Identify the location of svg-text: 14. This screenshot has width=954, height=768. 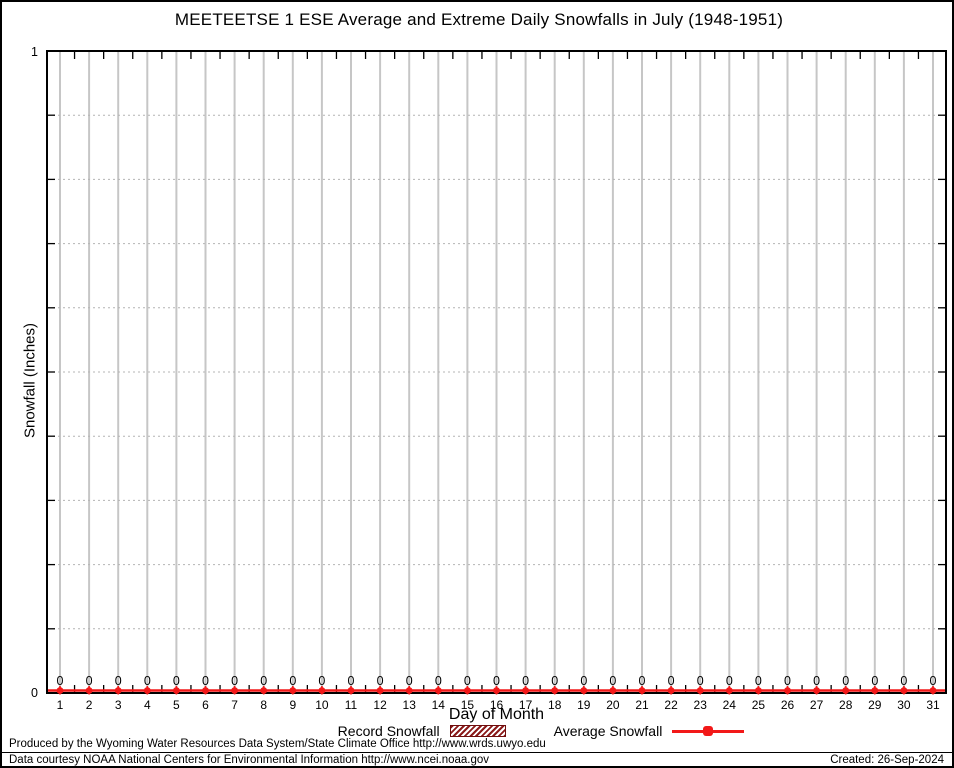
(439, 705).